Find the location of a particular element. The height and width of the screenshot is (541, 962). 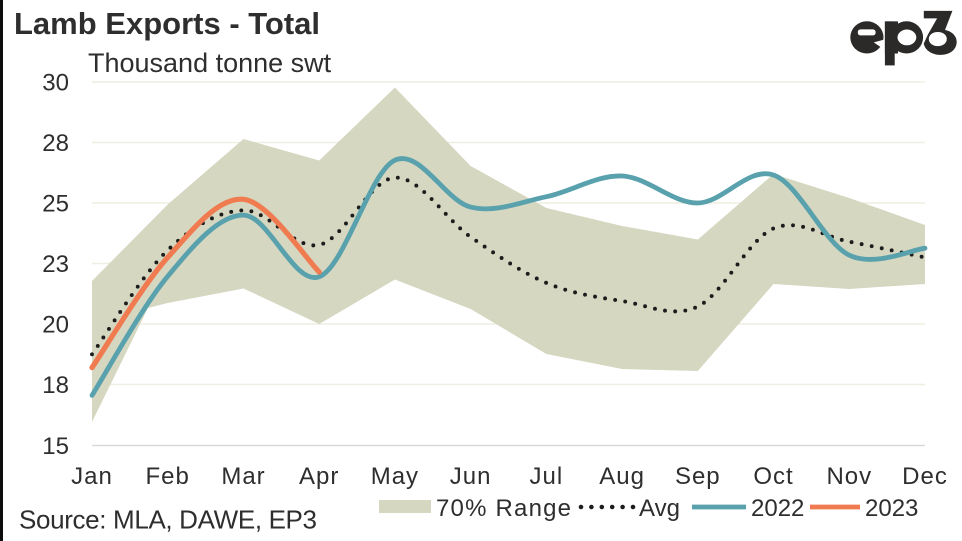

svg-text: Source: MLA, DAWE, EP3 is located at coordinates (168, 520).